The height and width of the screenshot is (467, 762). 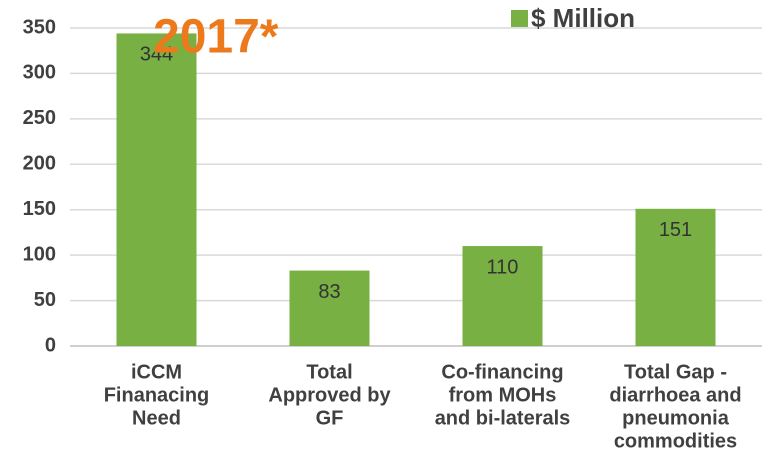 I want to click on x-tick-label: Co-financing, so click(x=502, y=372).